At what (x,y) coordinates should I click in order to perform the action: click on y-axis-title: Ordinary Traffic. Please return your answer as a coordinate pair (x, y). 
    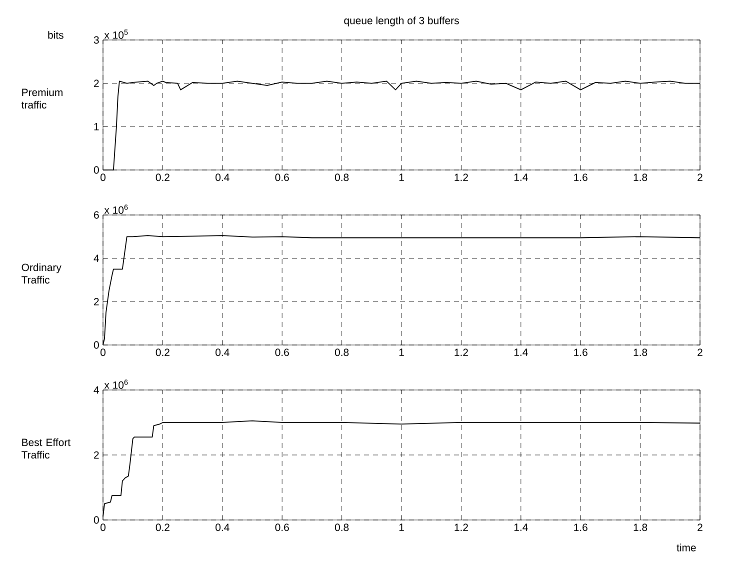
    Looking at the image, I should click on (42, 273).